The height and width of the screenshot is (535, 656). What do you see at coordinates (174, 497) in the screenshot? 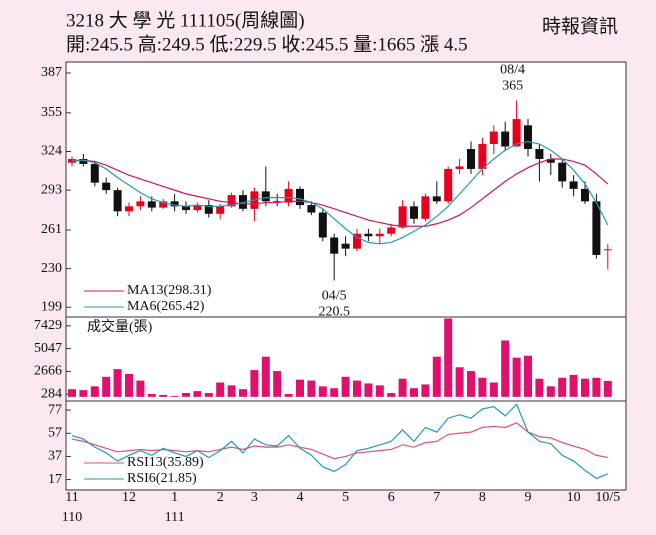
I see `x-tick-label: 1` at bounding box center [174, 497].